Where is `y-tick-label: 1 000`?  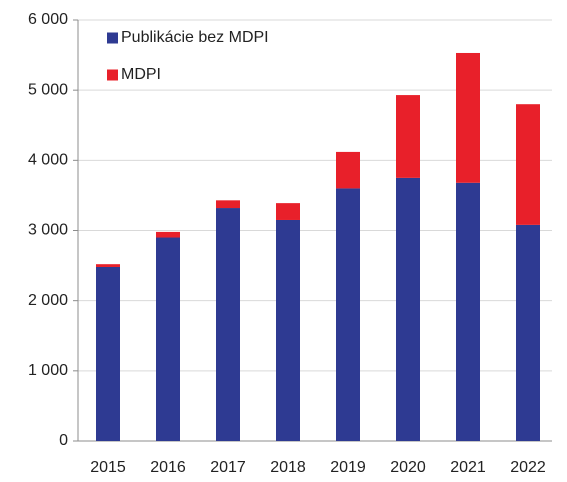
y-tick-label: 1 000 is located at coordinates (48, 370).